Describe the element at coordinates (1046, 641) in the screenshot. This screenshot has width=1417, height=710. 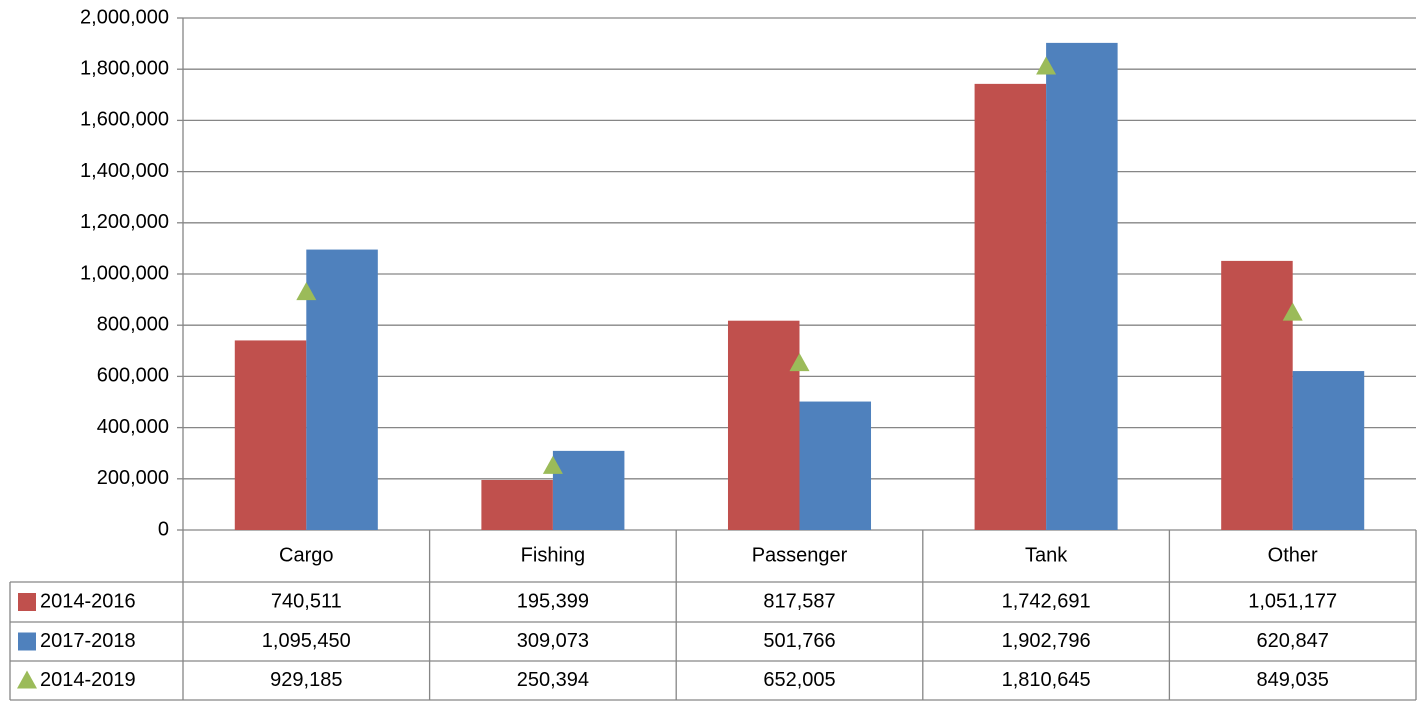
I see `table-value: 1,902,796` at that location.